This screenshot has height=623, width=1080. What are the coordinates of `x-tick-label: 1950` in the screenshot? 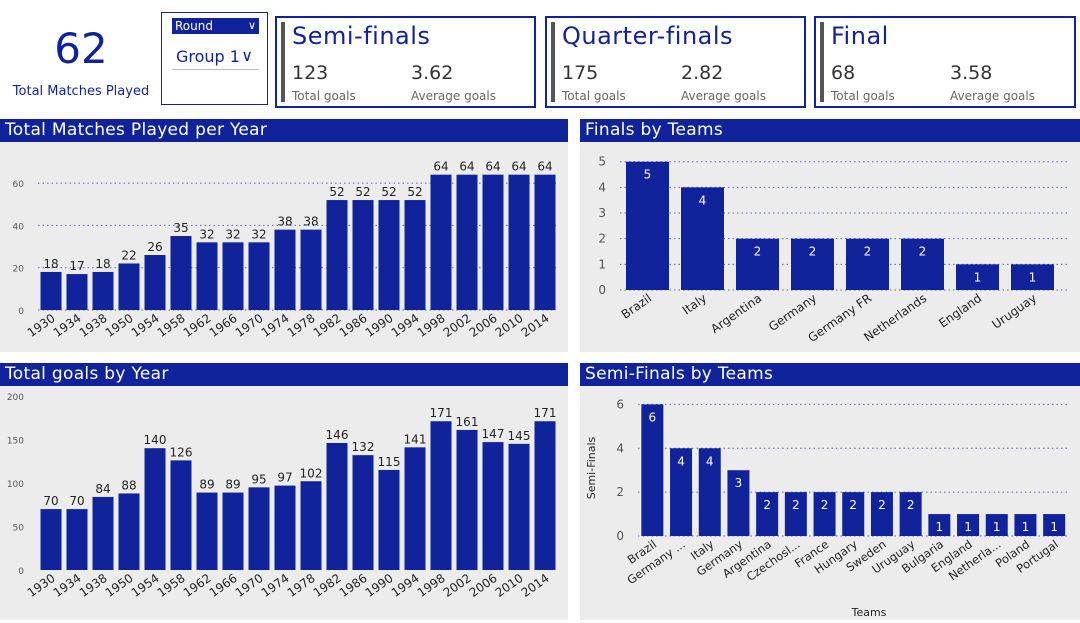 It's located at (119, 585).